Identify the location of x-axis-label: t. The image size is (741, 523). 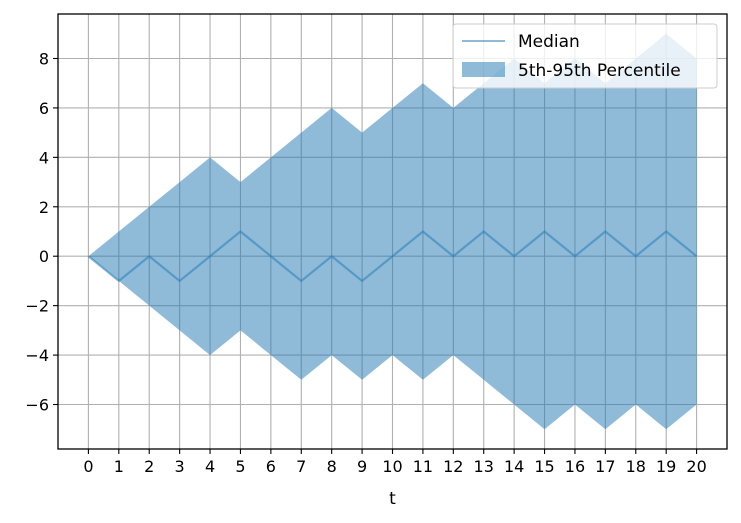
(392, 499).